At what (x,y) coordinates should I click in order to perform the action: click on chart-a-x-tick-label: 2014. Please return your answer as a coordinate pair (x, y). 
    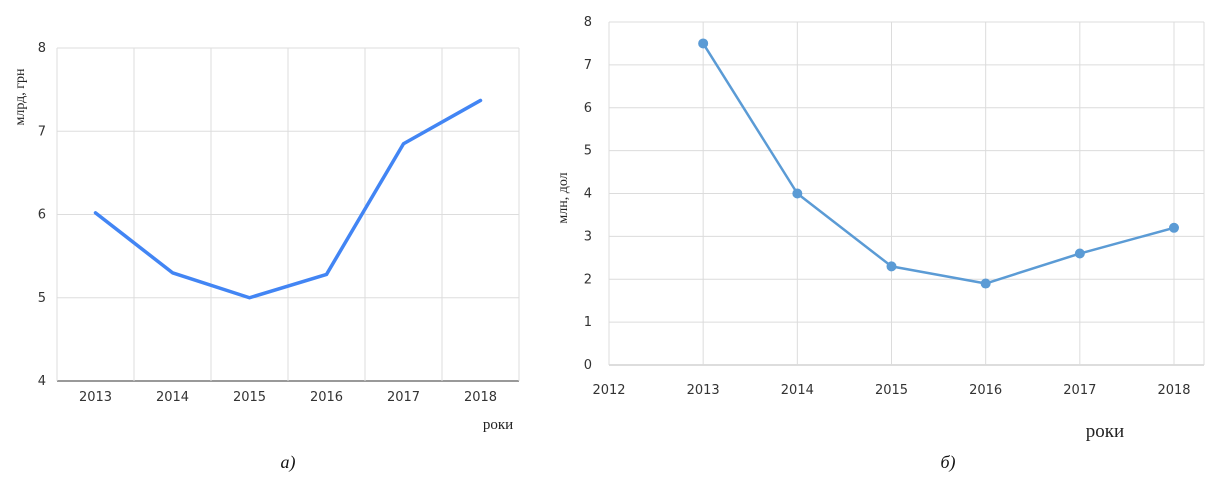
    Looking at the image, I should click on (172, 397).